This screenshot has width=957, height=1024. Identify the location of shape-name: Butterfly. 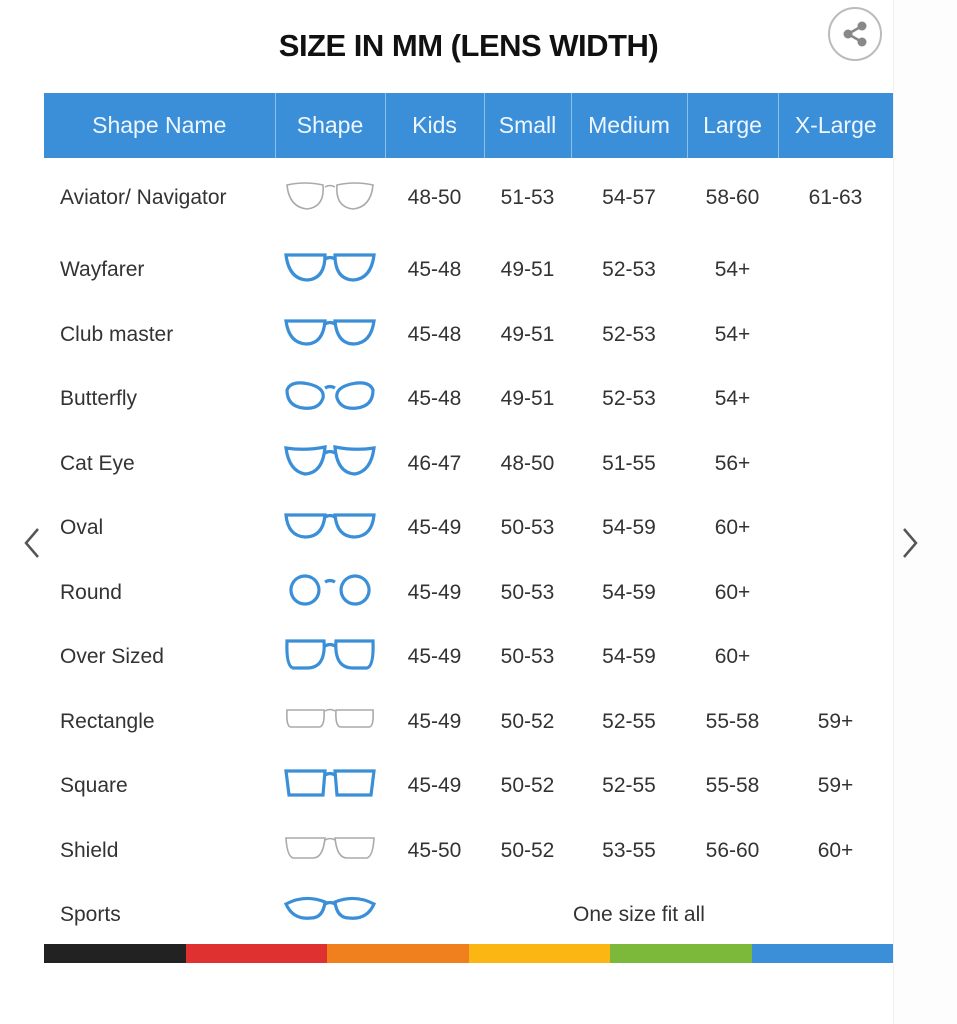
(99, 399).